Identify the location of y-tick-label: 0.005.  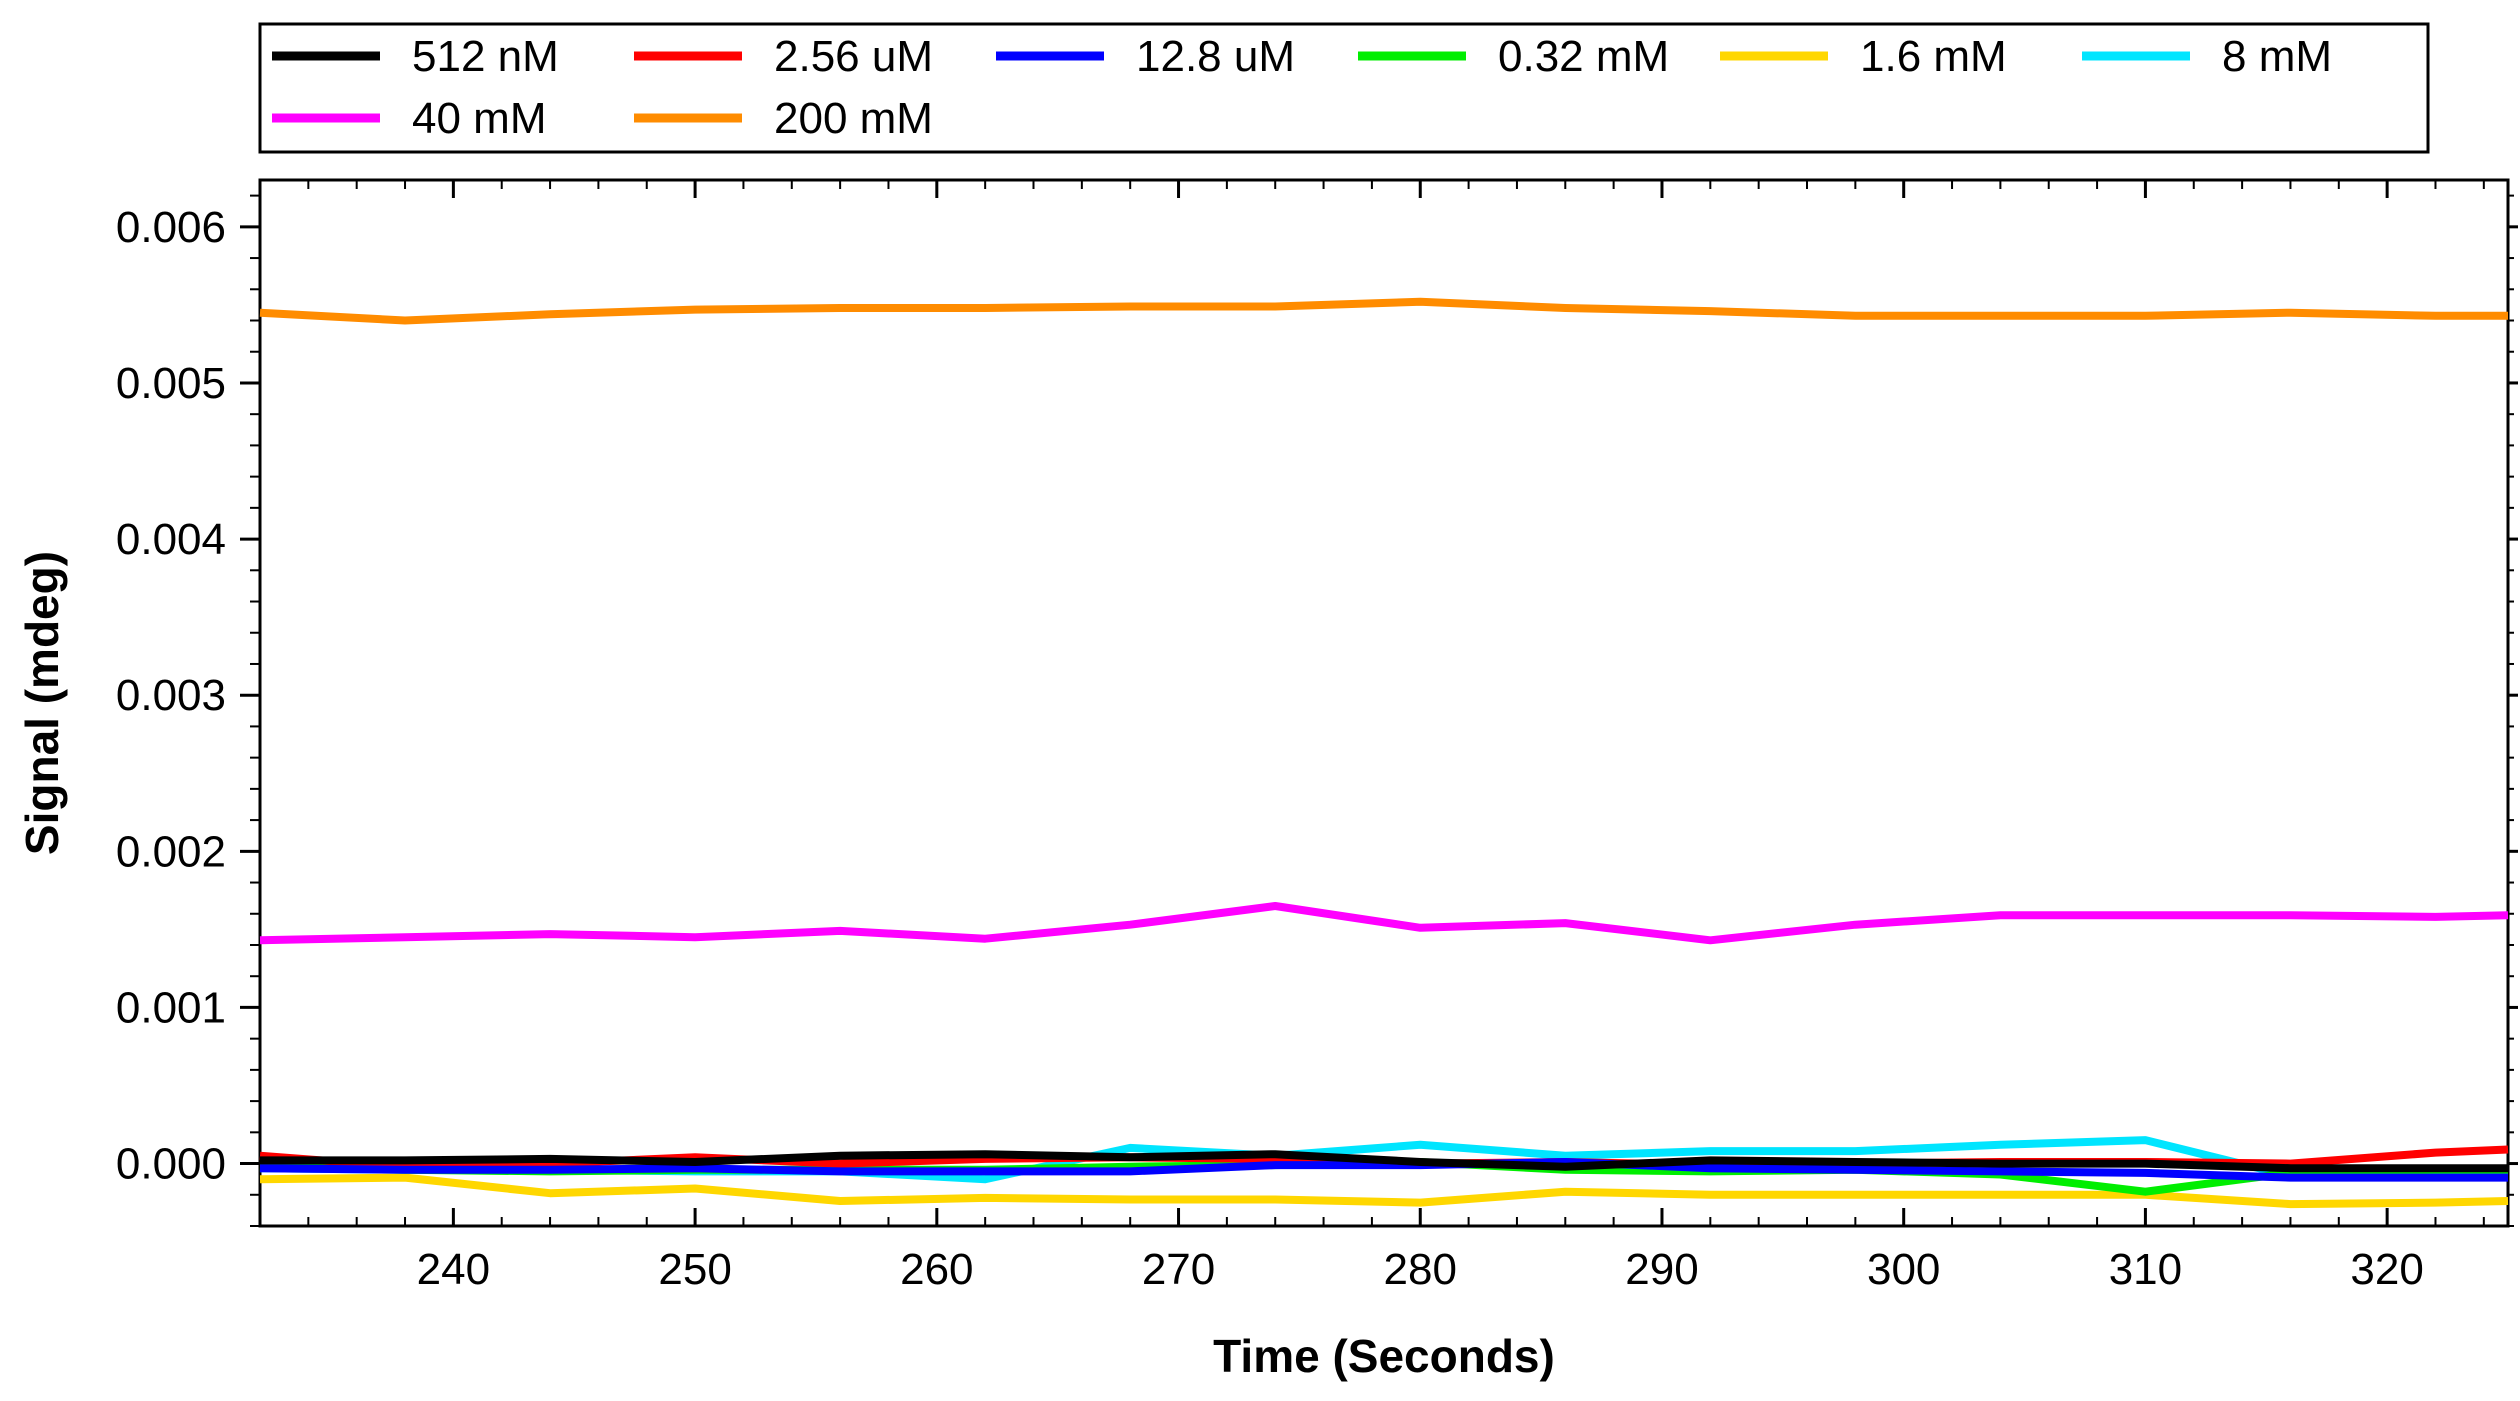
(171, 383).